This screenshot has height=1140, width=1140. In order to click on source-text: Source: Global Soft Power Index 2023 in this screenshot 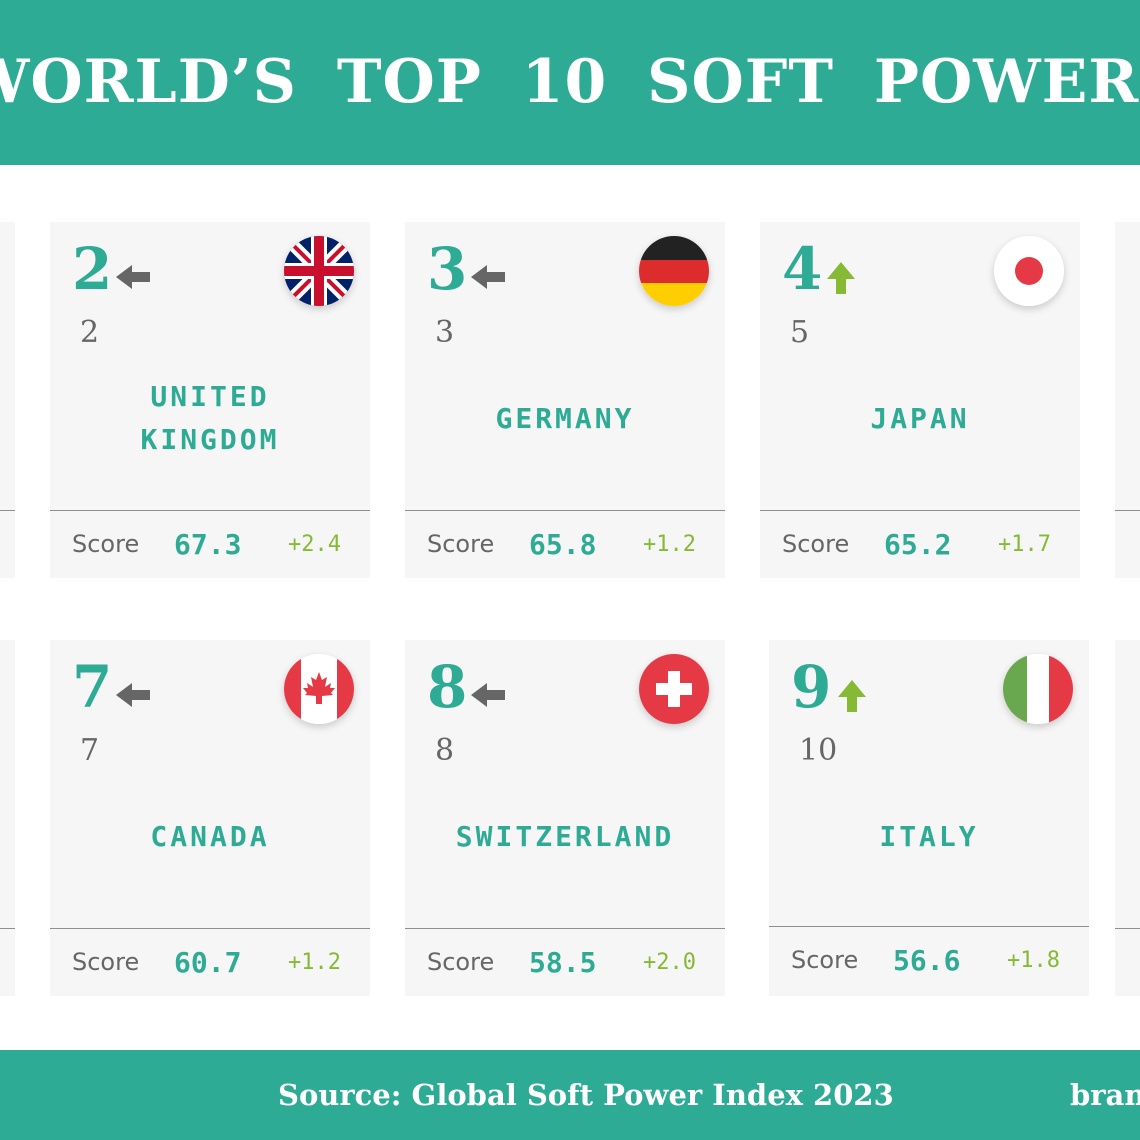, I will do `click(586, 1095)`.